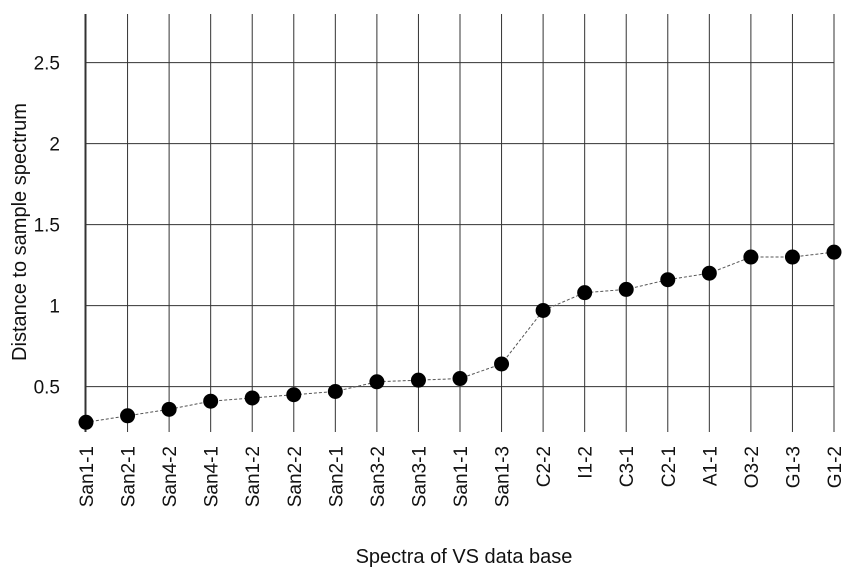 Image resolution: width=843 pixels, height=573 pixels. What do you see at coordinates (752, 467) in the screenshot?
I see `x-tick-label: O3-2` at bounding box center [752, 467].